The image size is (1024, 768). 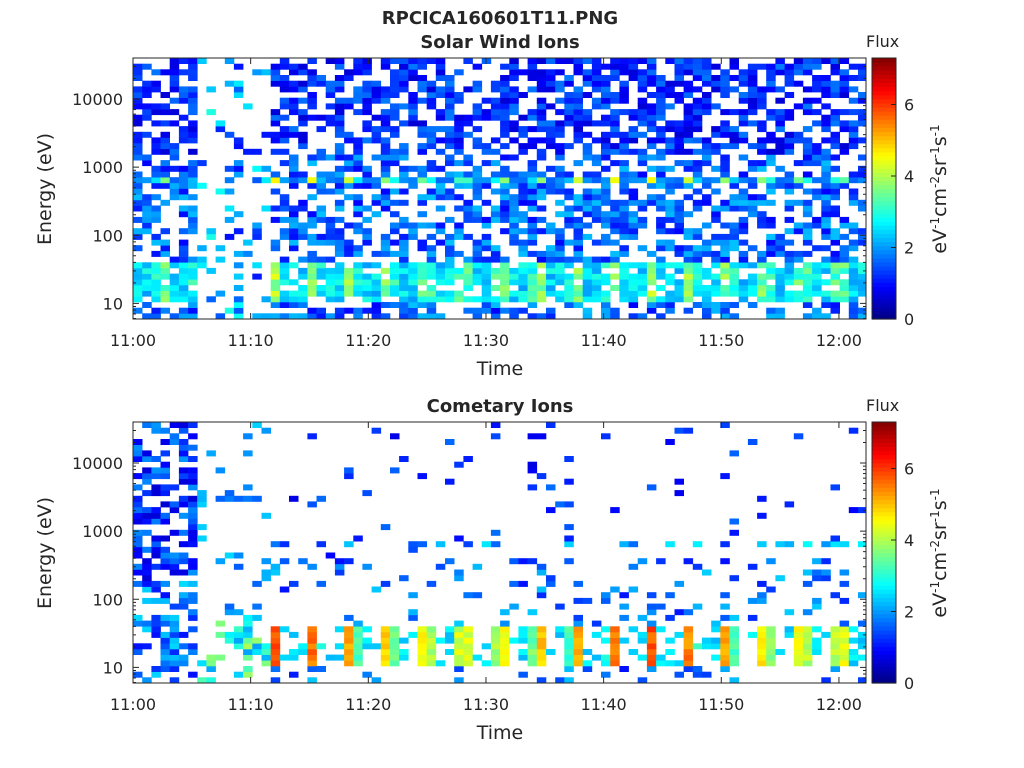 What do you see at coordinates (884, 188) in the screenshot?
I see `colorbar-frame` at bounding box center [884, 188].